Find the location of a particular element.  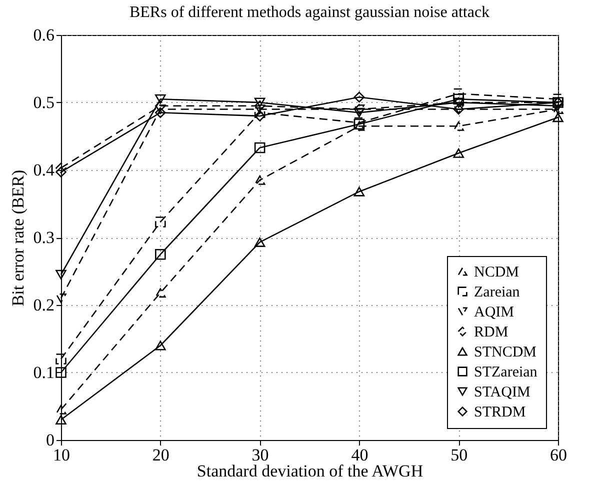

legend-label: Zareian is located at coordinates (497, 292).